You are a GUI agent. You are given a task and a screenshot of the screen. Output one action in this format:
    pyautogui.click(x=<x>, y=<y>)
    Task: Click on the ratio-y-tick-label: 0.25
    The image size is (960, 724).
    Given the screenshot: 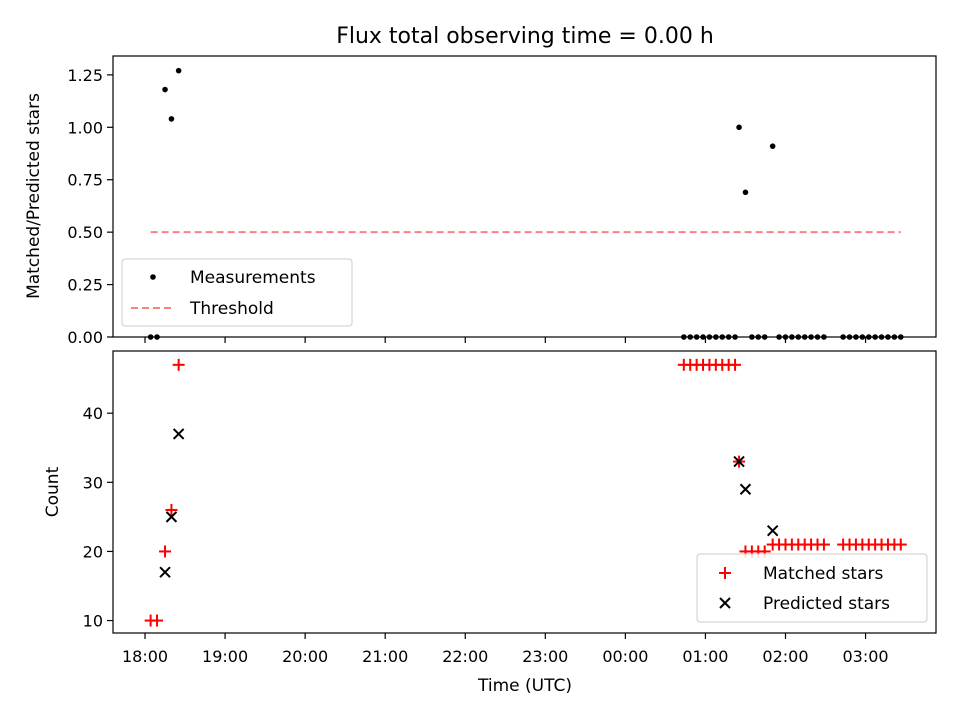 What is the action you would take?
    pyautogui.click(x=85, y=285)
    